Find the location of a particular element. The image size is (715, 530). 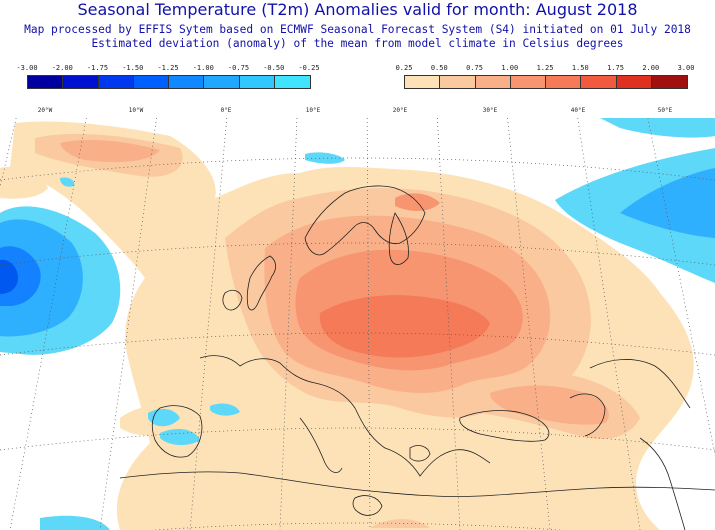

longitude-label: 40°E is located at coordinates (578, 110).